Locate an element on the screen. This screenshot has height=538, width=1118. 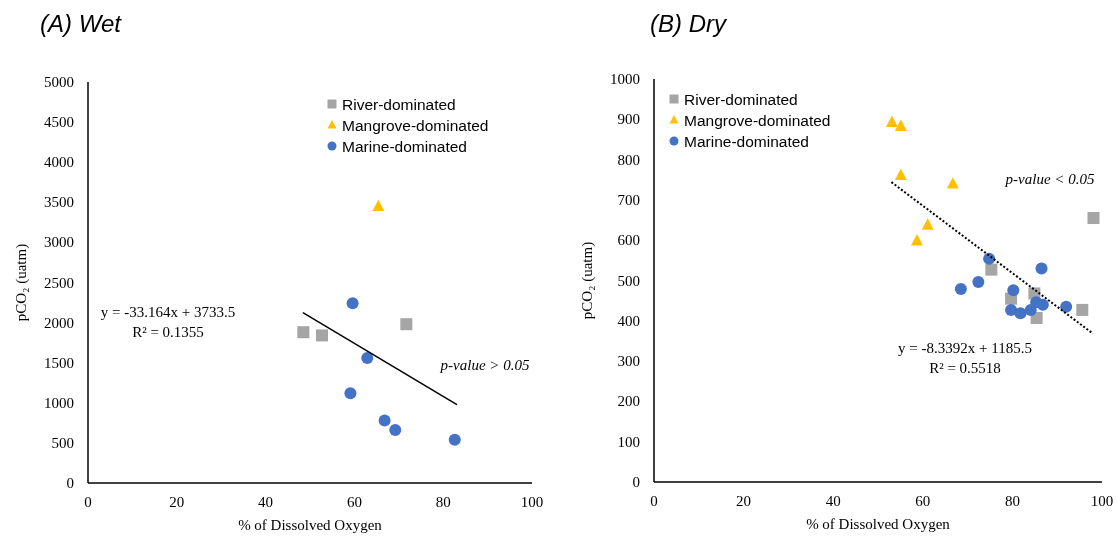
y-tick-label: 100 is located at coordinates (628, 441).